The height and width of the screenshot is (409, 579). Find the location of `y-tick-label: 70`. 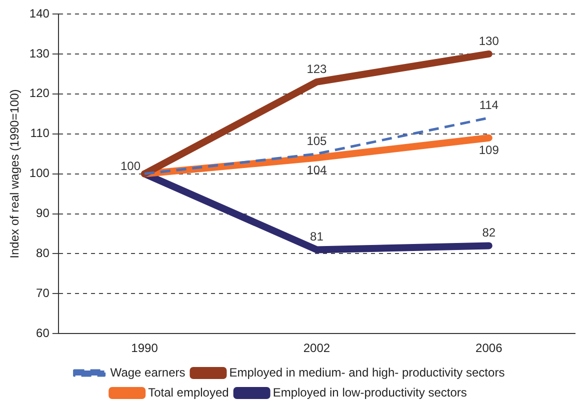

y-tick-label: 70 is located at coordinates (43, 293).